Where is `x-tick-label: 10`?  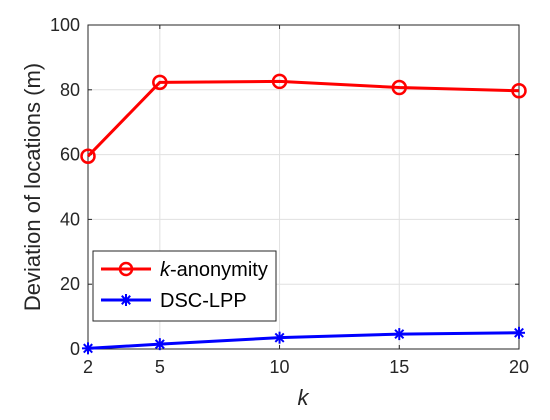 x-tick-label: 10 is located at coordinates (280, 367).